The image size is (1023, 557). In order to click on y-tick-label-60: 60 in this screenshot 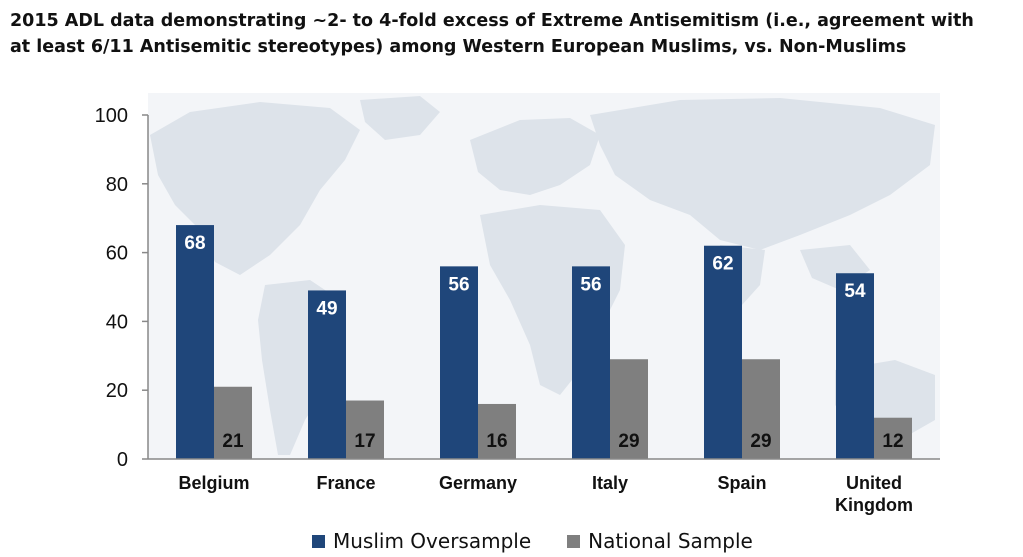, I will do `click(117, 254)`.